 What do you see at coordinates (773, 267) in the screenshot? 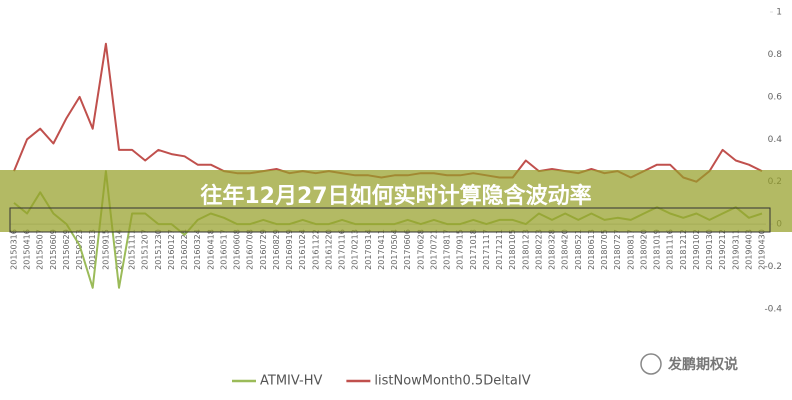
I see `y-tick-label: -0.2` at bounding box center [773, 267].